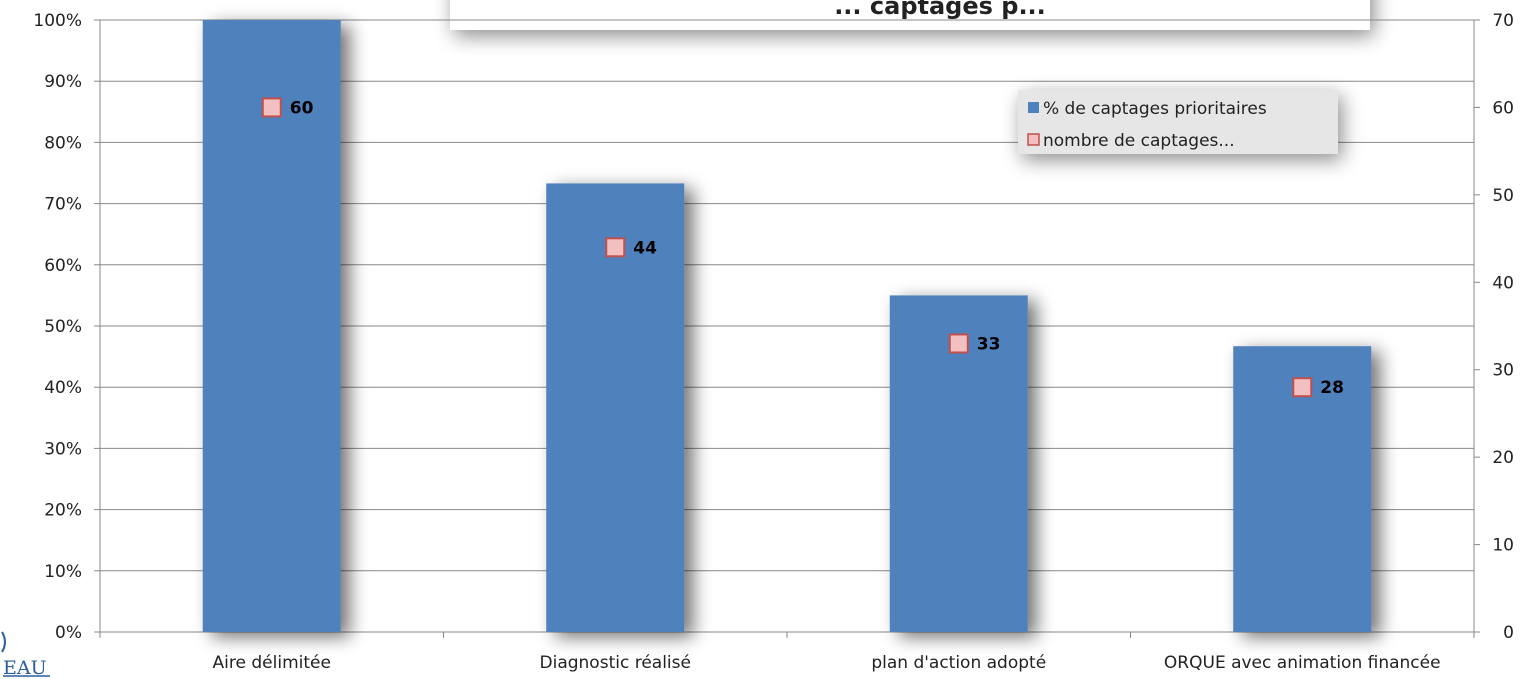  What do you see at coordinates (1494, 327) in the screenshot?
I see `right-axis-ticks: 0 10 20 30 40 50 60 70` at bounding box center [1494, 327].